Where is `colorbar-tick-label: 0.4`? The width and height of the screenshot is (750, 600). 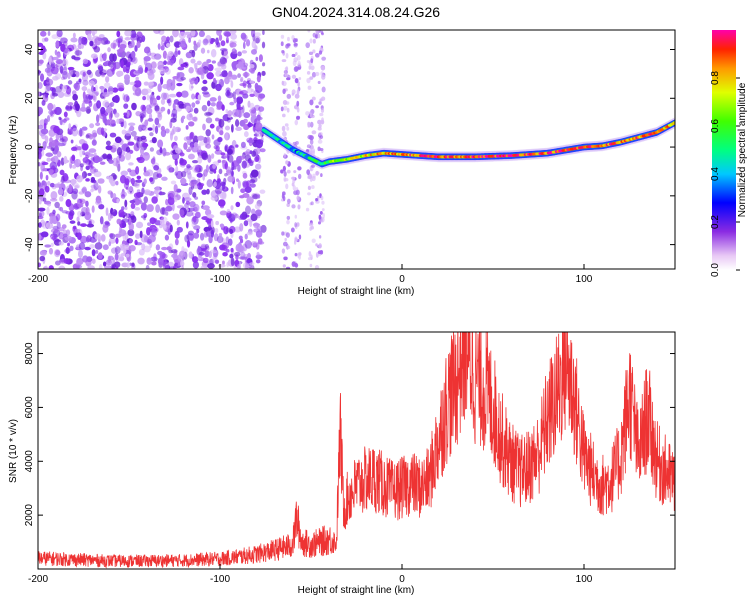
colorbar-tick-label: 0.4 is located at coordinates (715, 174).